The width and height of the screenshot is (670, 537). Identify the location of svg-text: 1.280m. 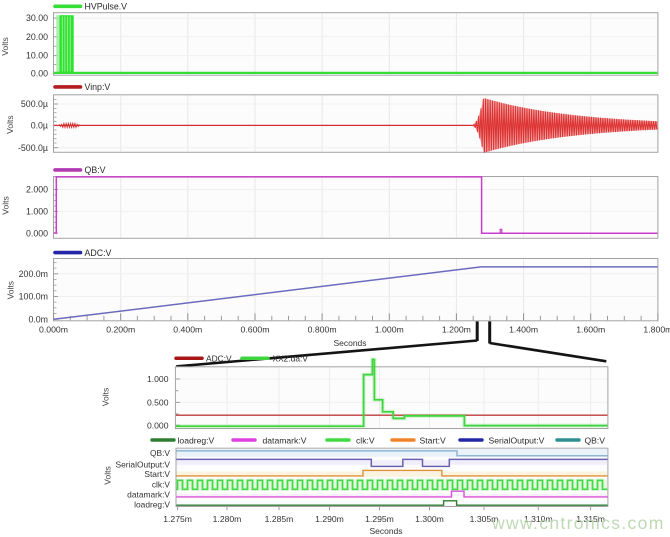
(227, 519).